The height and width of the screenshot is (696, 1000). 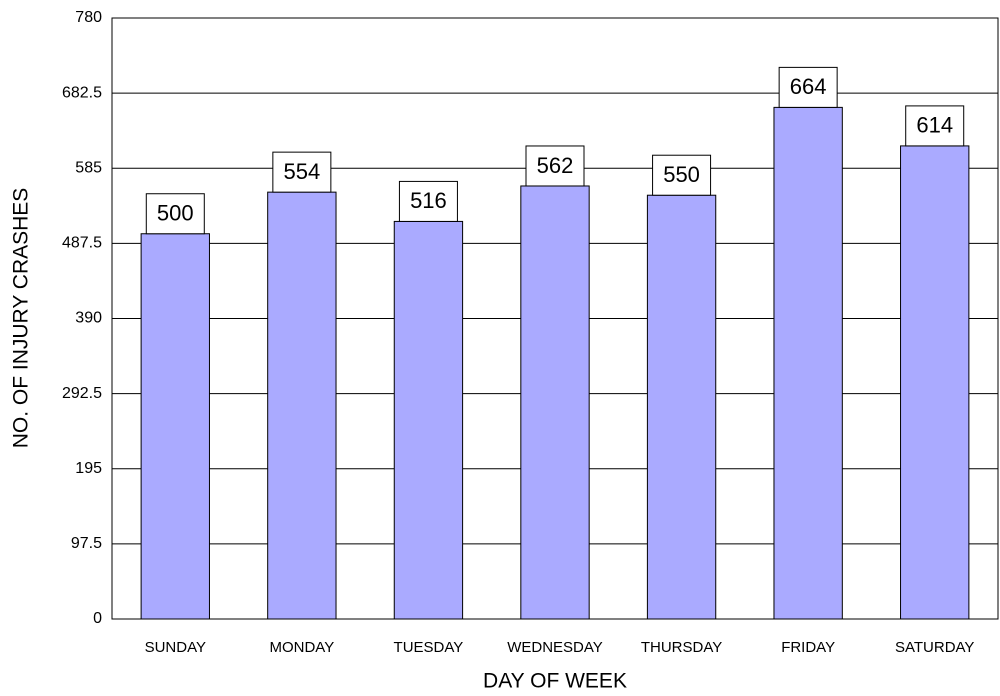 I want to click on value-label: 554, so click(x=301, y=171).